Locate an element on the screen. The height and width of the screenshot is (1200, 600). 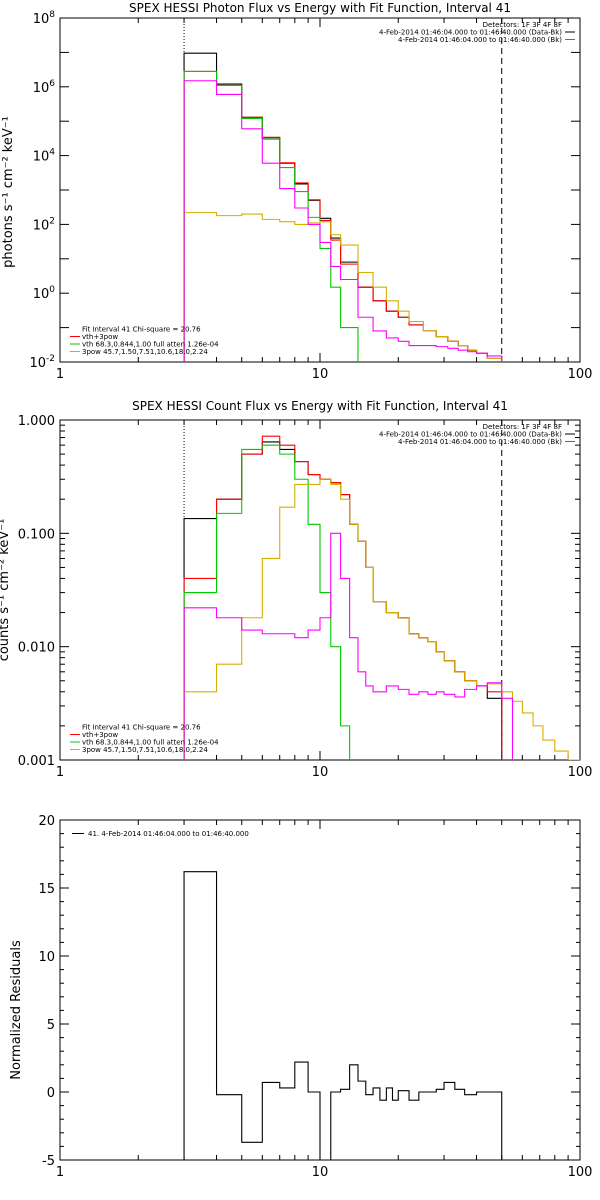
count-legend-top-text: Detectors: 1F 3F 4F 8F is located at coordinates (522, 427).